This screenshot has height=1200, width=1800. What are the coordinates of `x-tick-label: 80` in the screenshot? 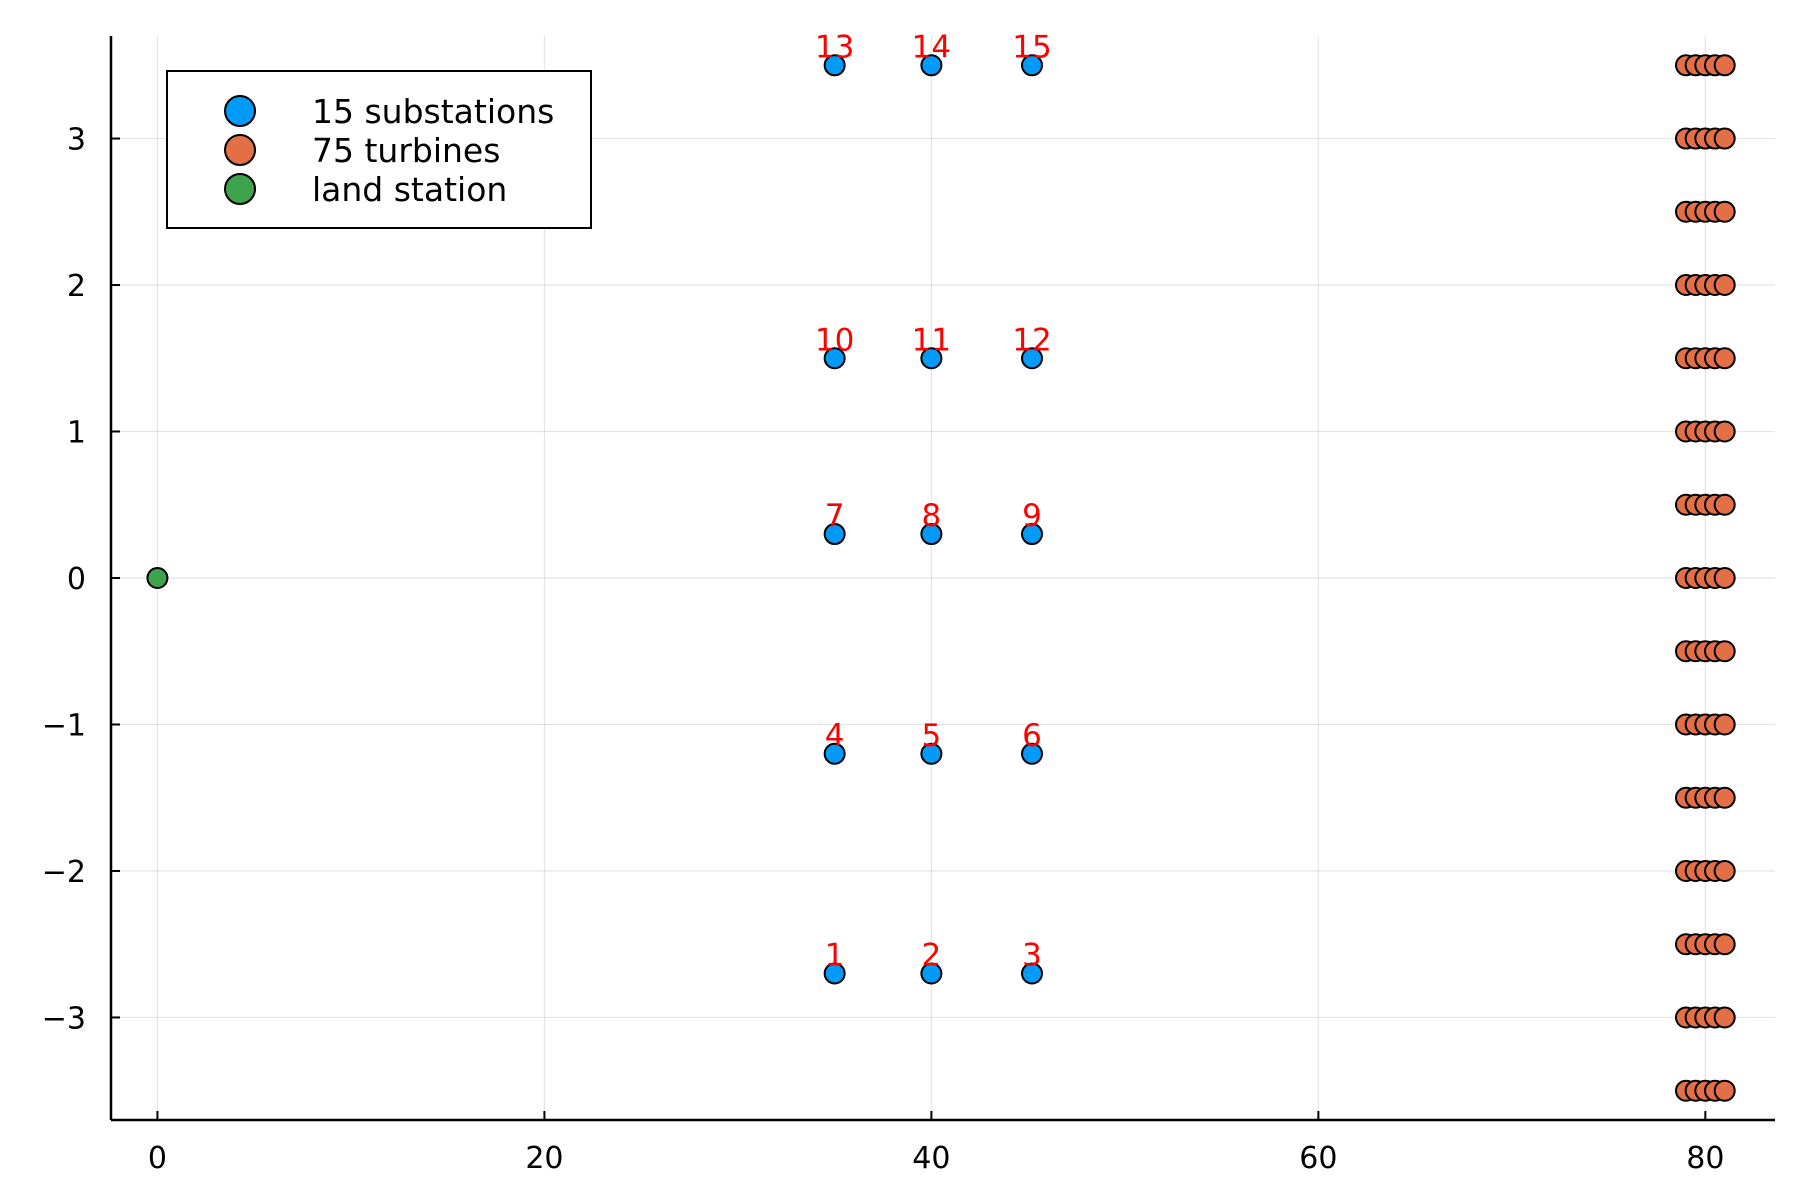 It's located at (1705, 1158).